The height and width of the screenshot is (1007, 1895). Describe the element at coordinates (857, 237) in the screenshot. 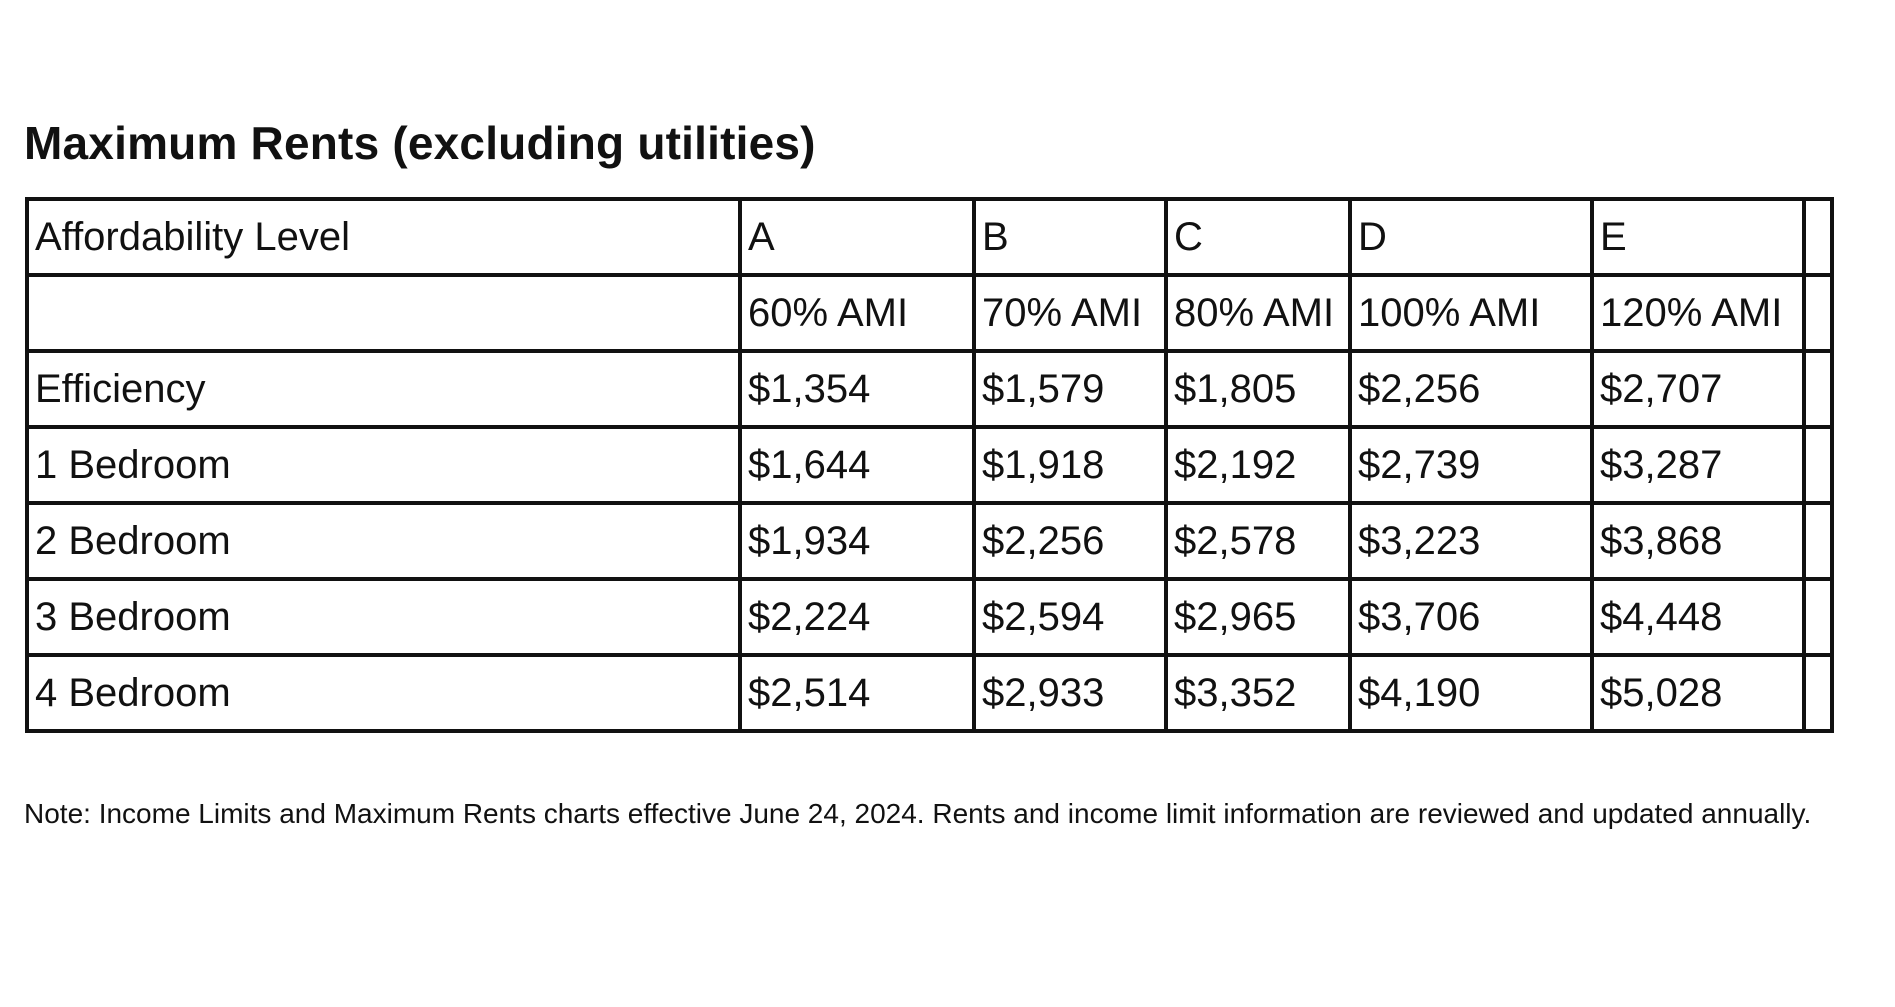

I see `level-a-header: A` at that location.